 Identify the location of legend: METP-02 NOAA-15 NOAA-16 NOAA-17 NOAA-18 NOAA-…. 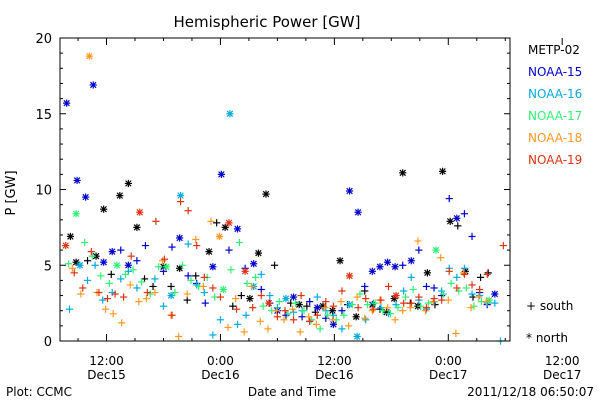
(555, 105).